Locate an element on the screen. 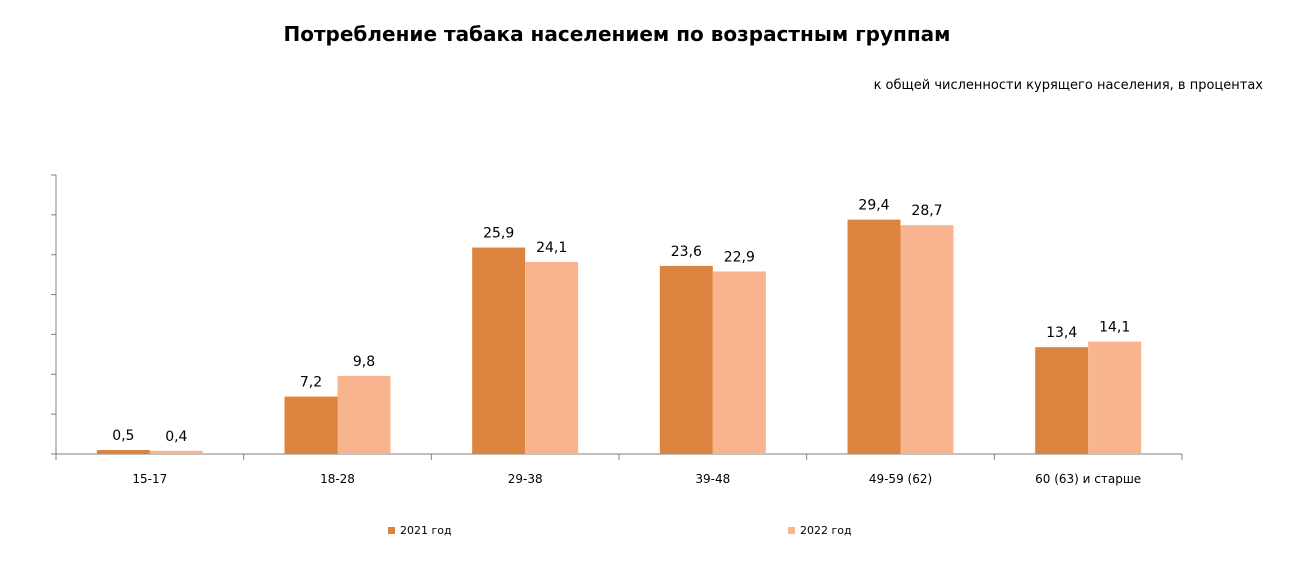  data-label: 13,4 is located at coordinates (1061, 333).